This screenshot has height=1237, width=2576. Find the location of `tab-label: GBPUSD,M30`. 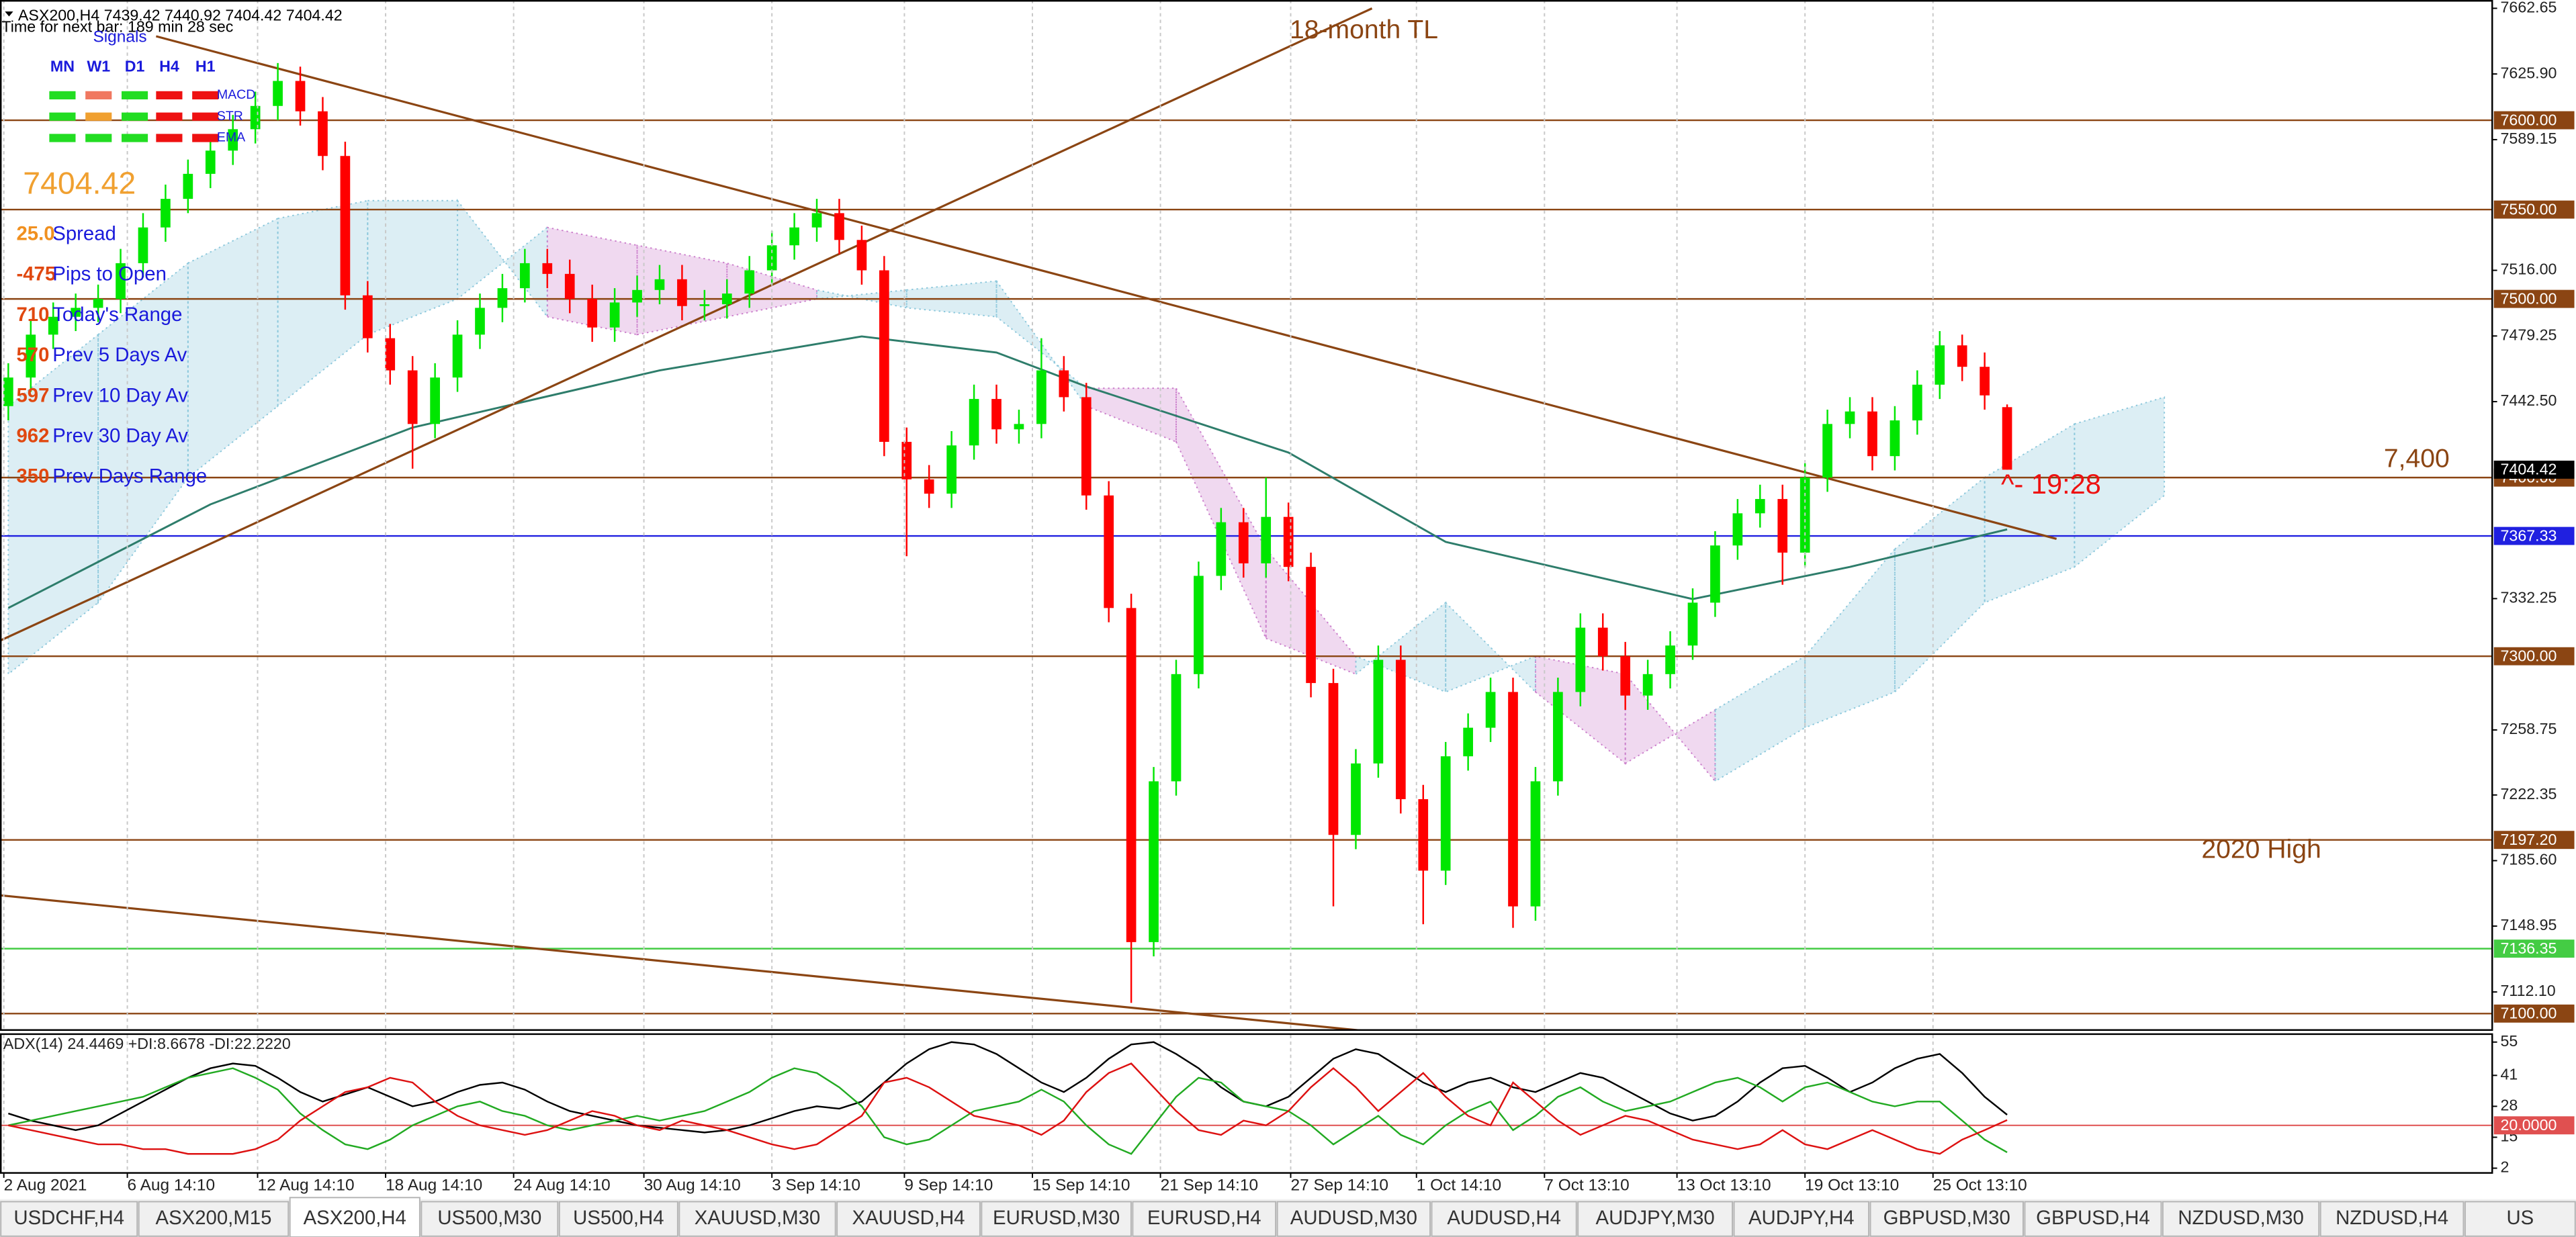

tab-label: GBPUSD,M30 is located at coordinates (1947, 1218).